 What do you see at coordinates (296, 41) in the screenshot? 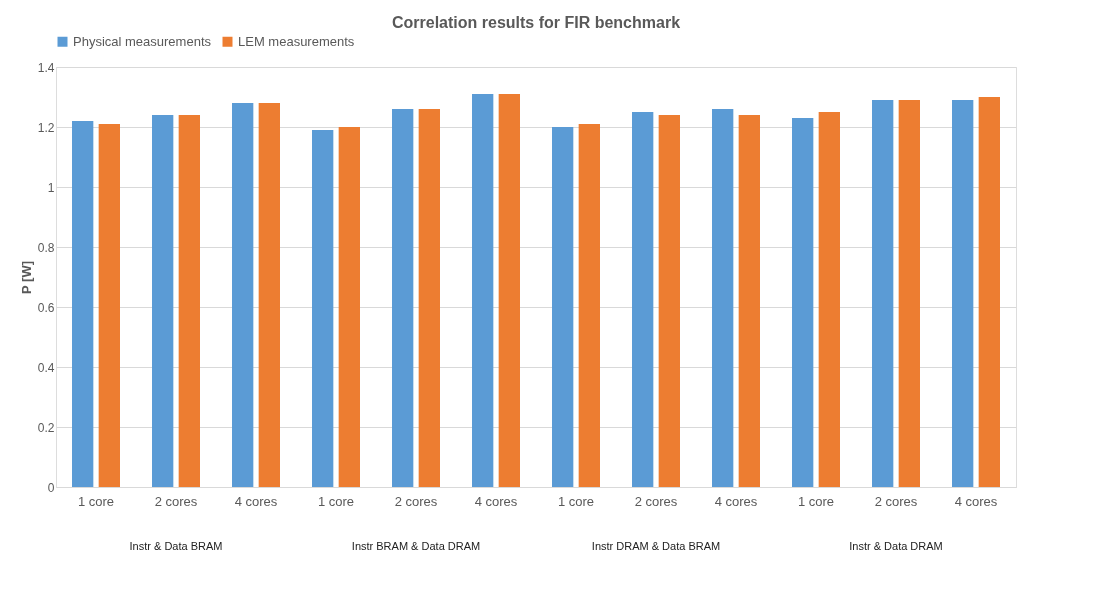
I see `legend-label: LEM measurements` at bounding box center [296, 41].